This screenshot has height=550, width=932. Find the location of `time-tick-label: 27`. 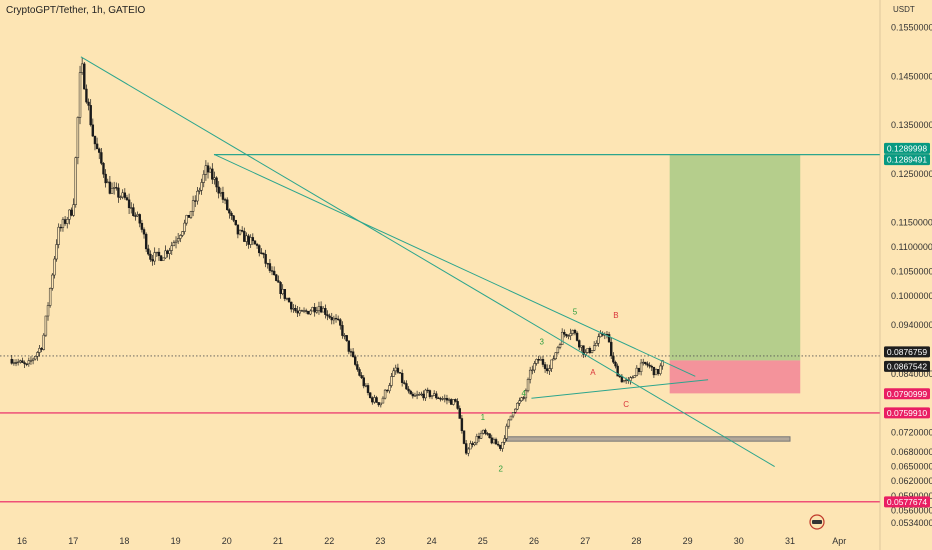

time-tick-label: 27 is located at coordinates (585, 541).